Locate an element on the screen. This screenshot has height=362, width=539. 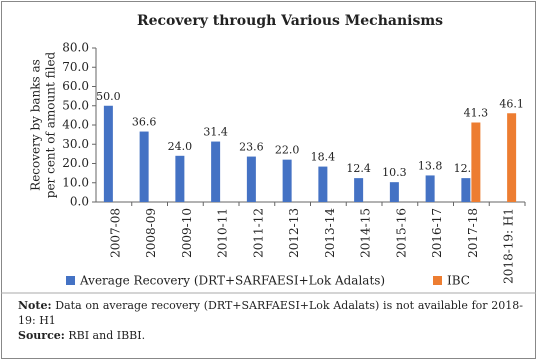
source-text: RBI and IBBI. is located at coordinates (107, 335).